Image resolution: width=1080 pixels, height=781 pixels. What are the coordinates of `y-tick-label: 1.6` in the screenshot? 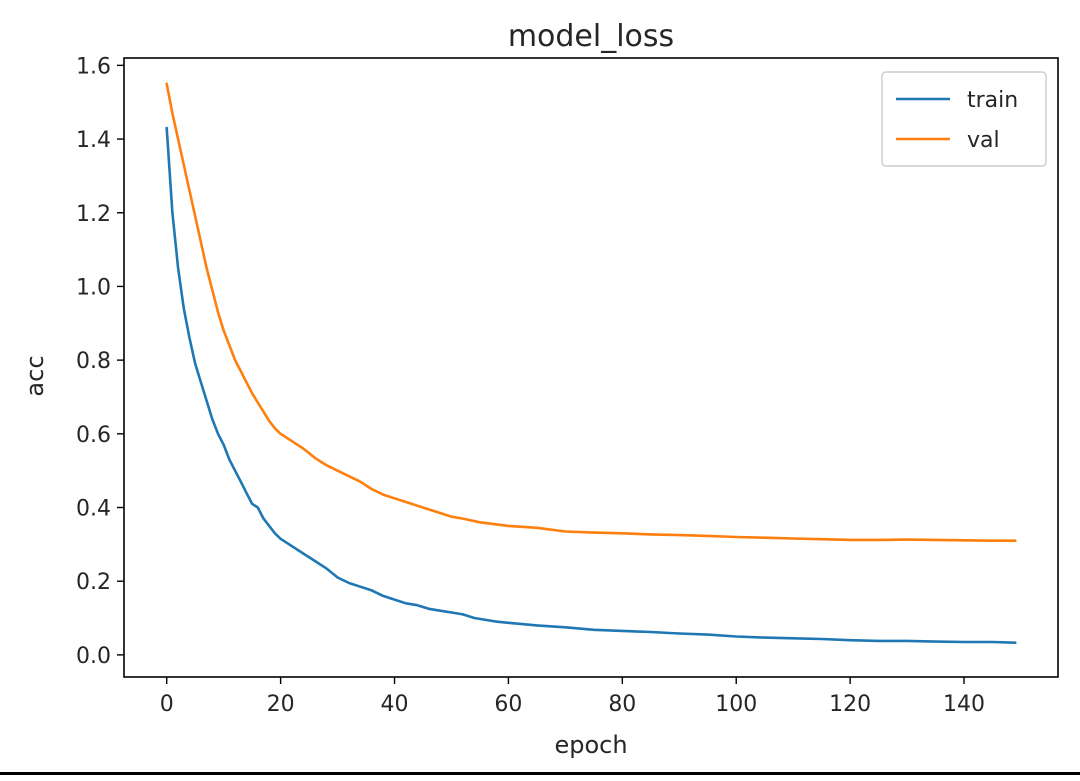 It's located at (93, 66).